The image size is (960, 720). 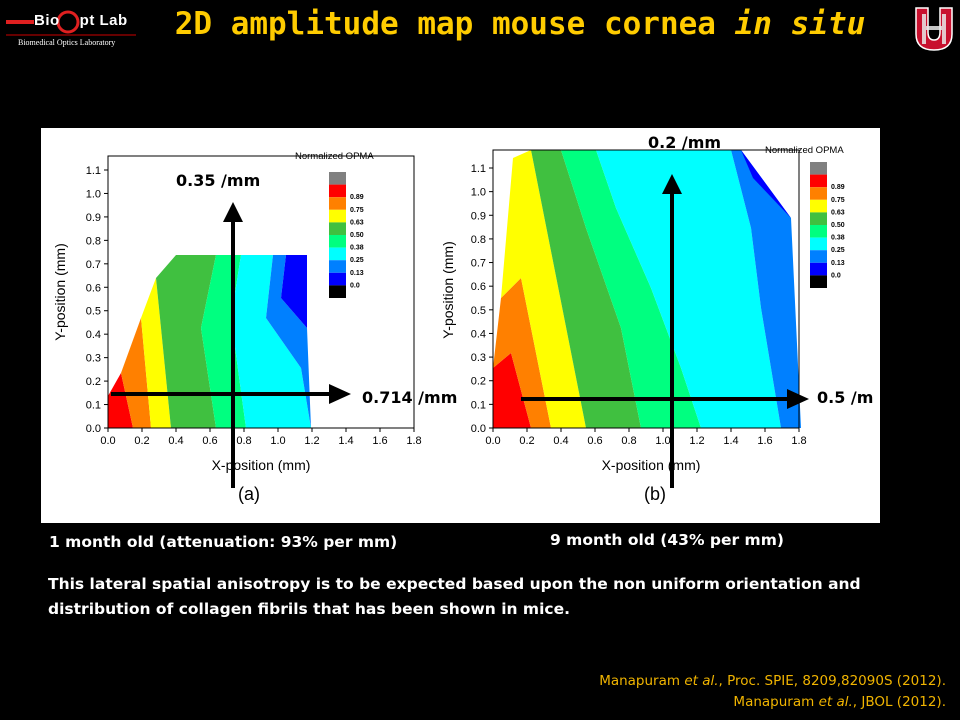 I want to click on plot-b-x-tick-label: 0.6, so click(x=594, y=441).